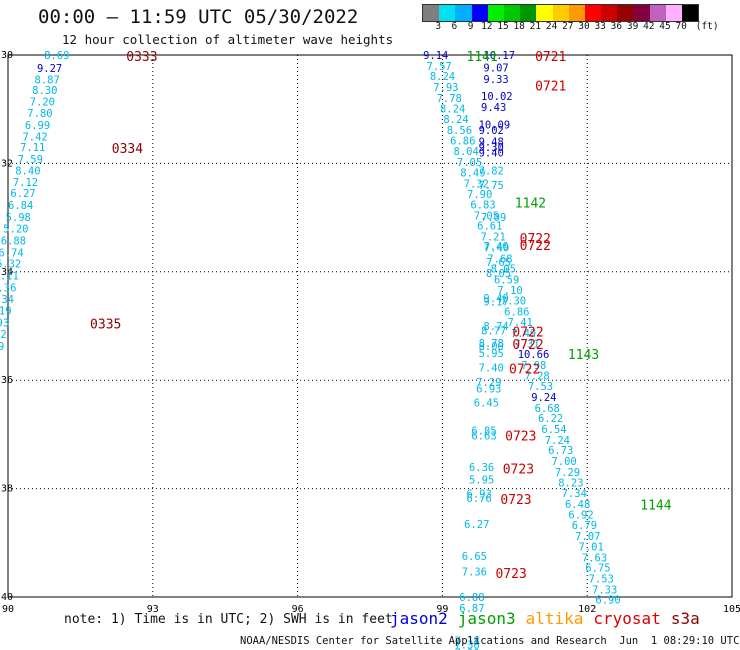  I want to click on wave-height-point: 8.77, so click(493, 331).